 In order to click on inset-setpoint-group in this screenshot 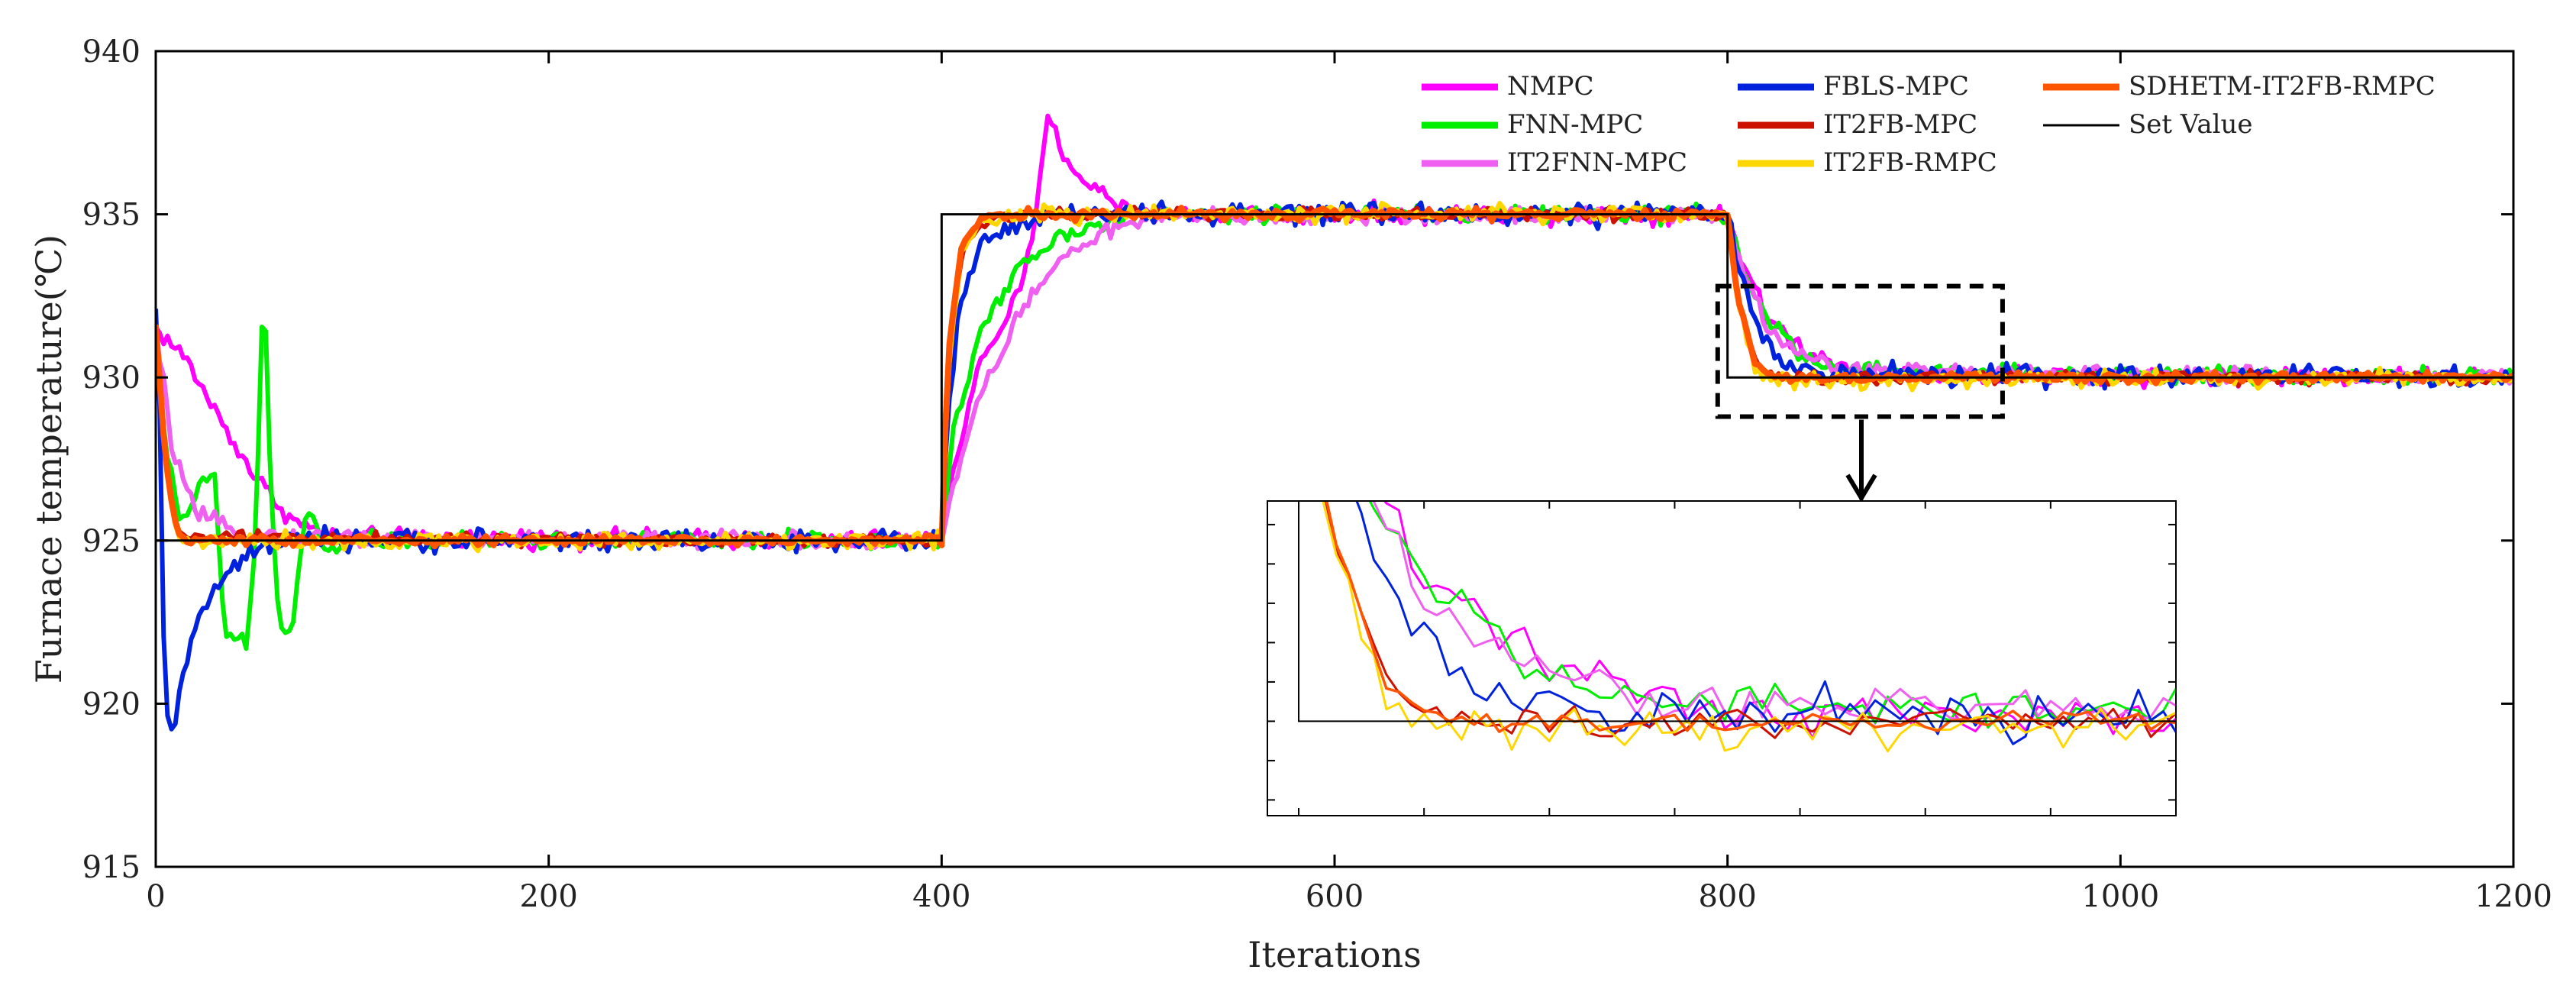, I will do `click(1737, 611)`.